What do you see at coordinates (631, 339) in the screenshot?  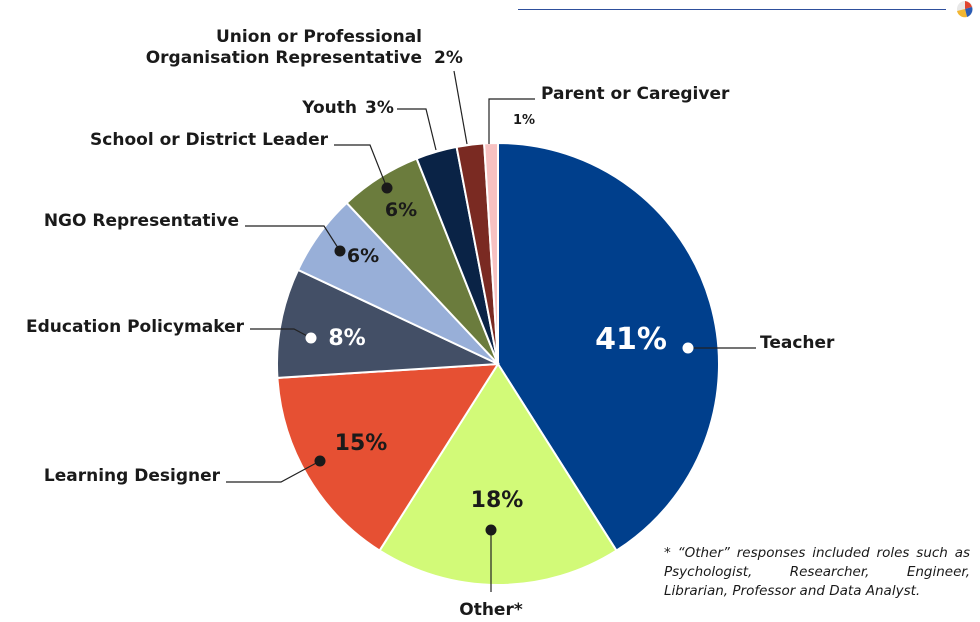 I see `pct-teacher: 41%` at bounding box center [631, 339].